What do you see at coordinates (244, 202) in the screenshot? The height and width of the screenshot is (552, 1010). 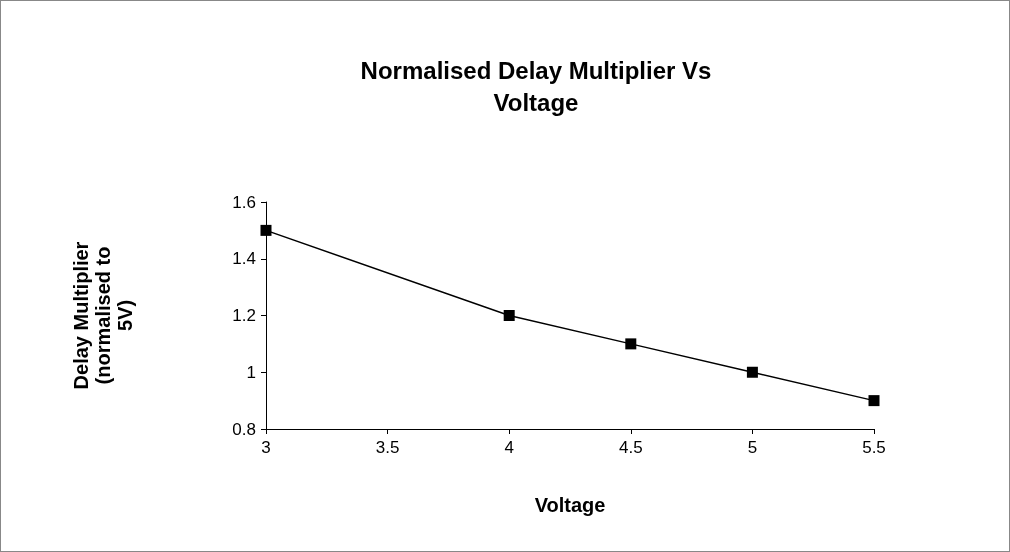 I see `y-tick-label: 1.6` at bounding box center [244, 202].